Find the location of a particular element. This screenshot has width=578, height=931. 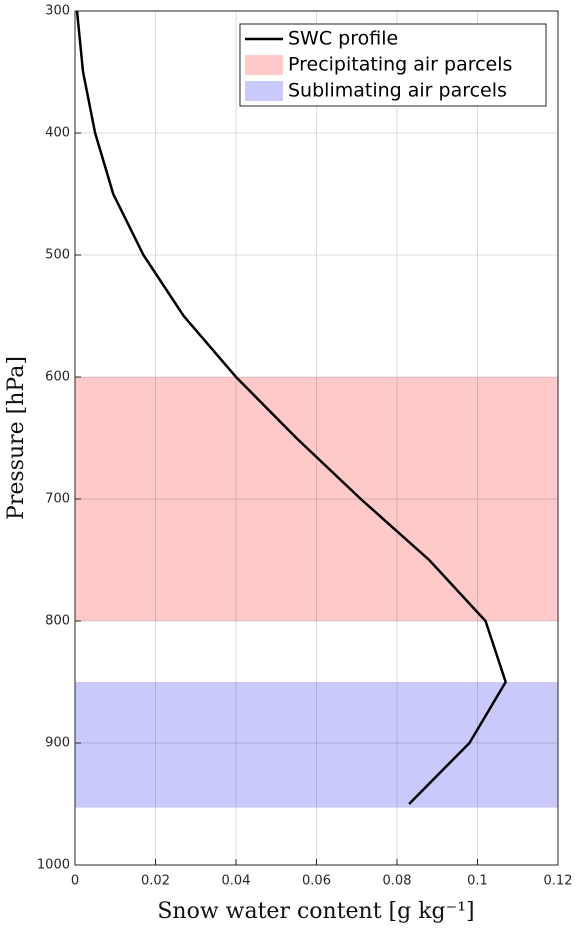

y-tick-label: 300 is located at coordinates (57, 11).